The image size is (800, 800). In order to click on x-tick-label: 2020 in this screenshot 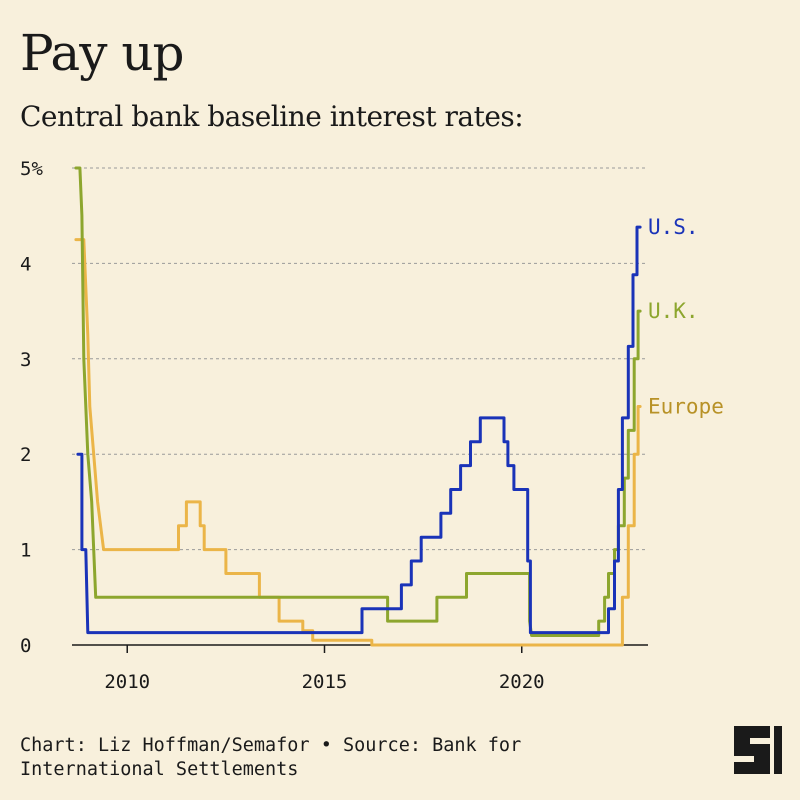, I will do `click(522, 682)`.